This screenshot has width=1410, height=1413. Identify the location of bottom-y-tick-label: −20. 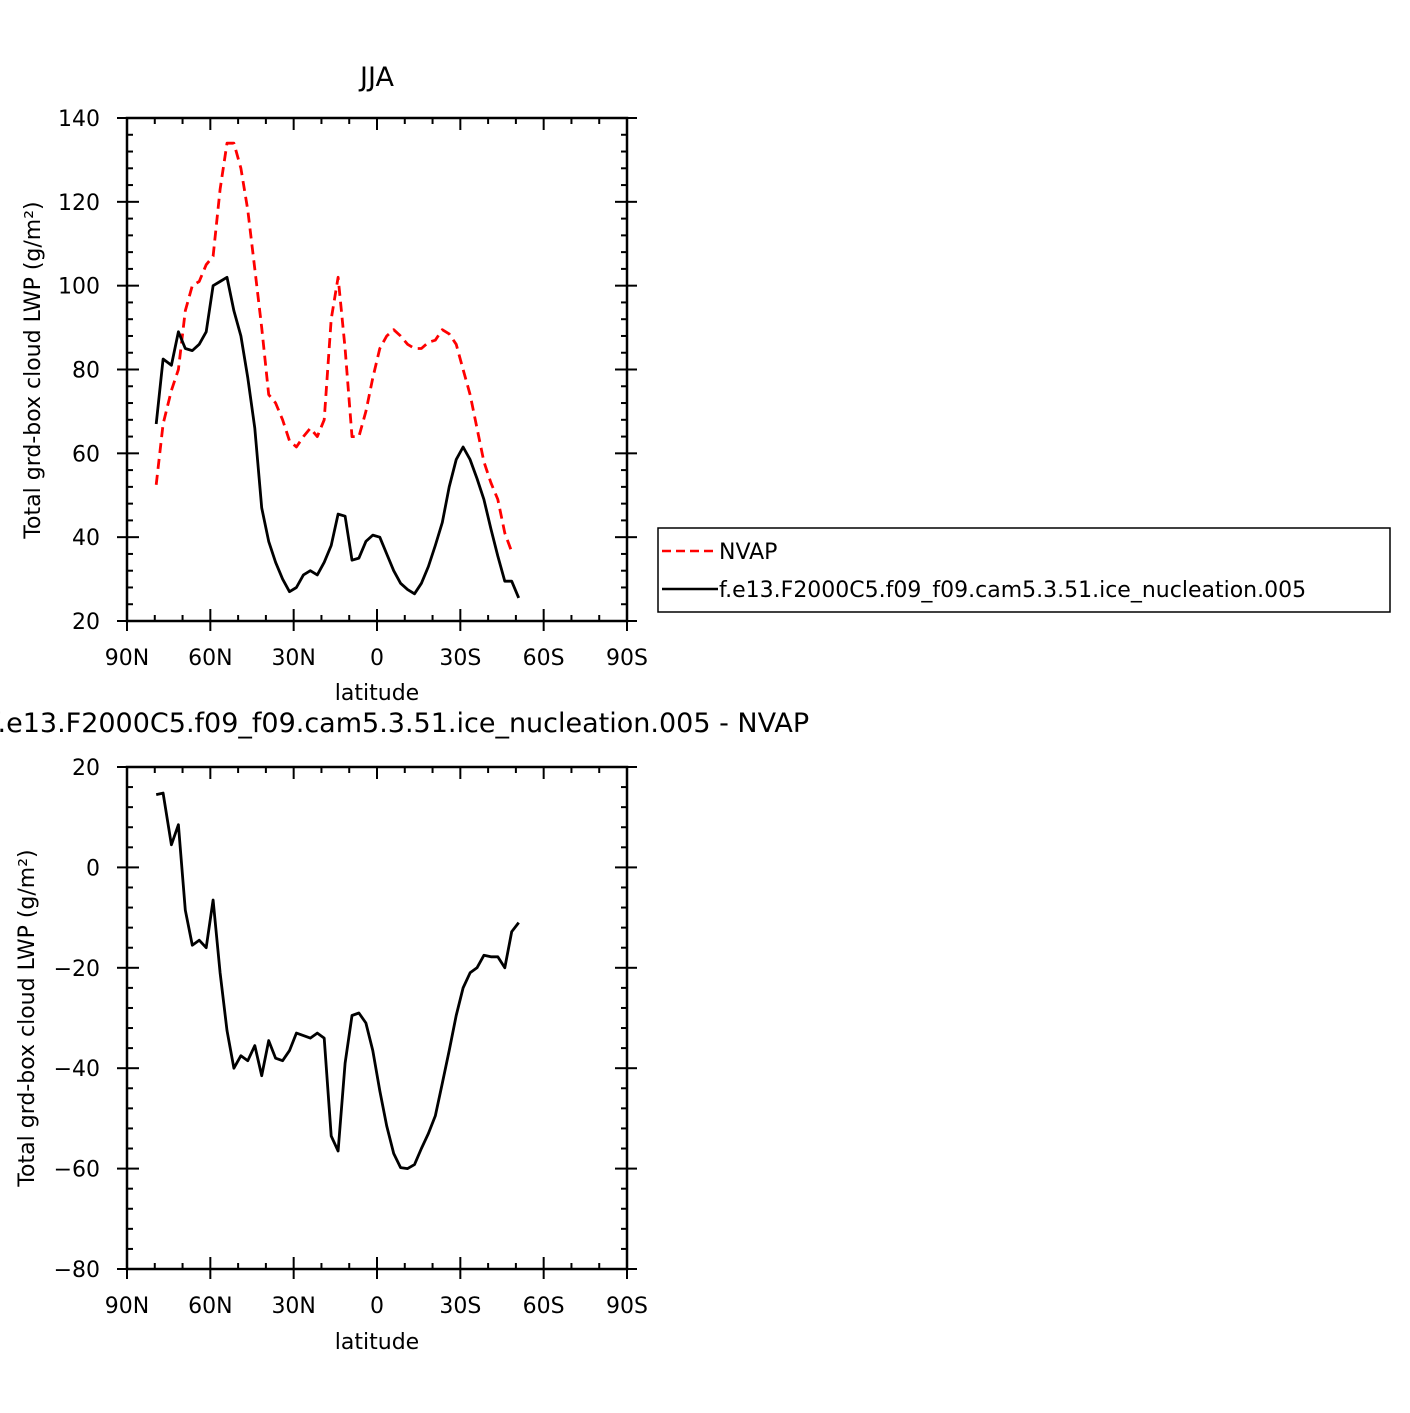
(77, 969).